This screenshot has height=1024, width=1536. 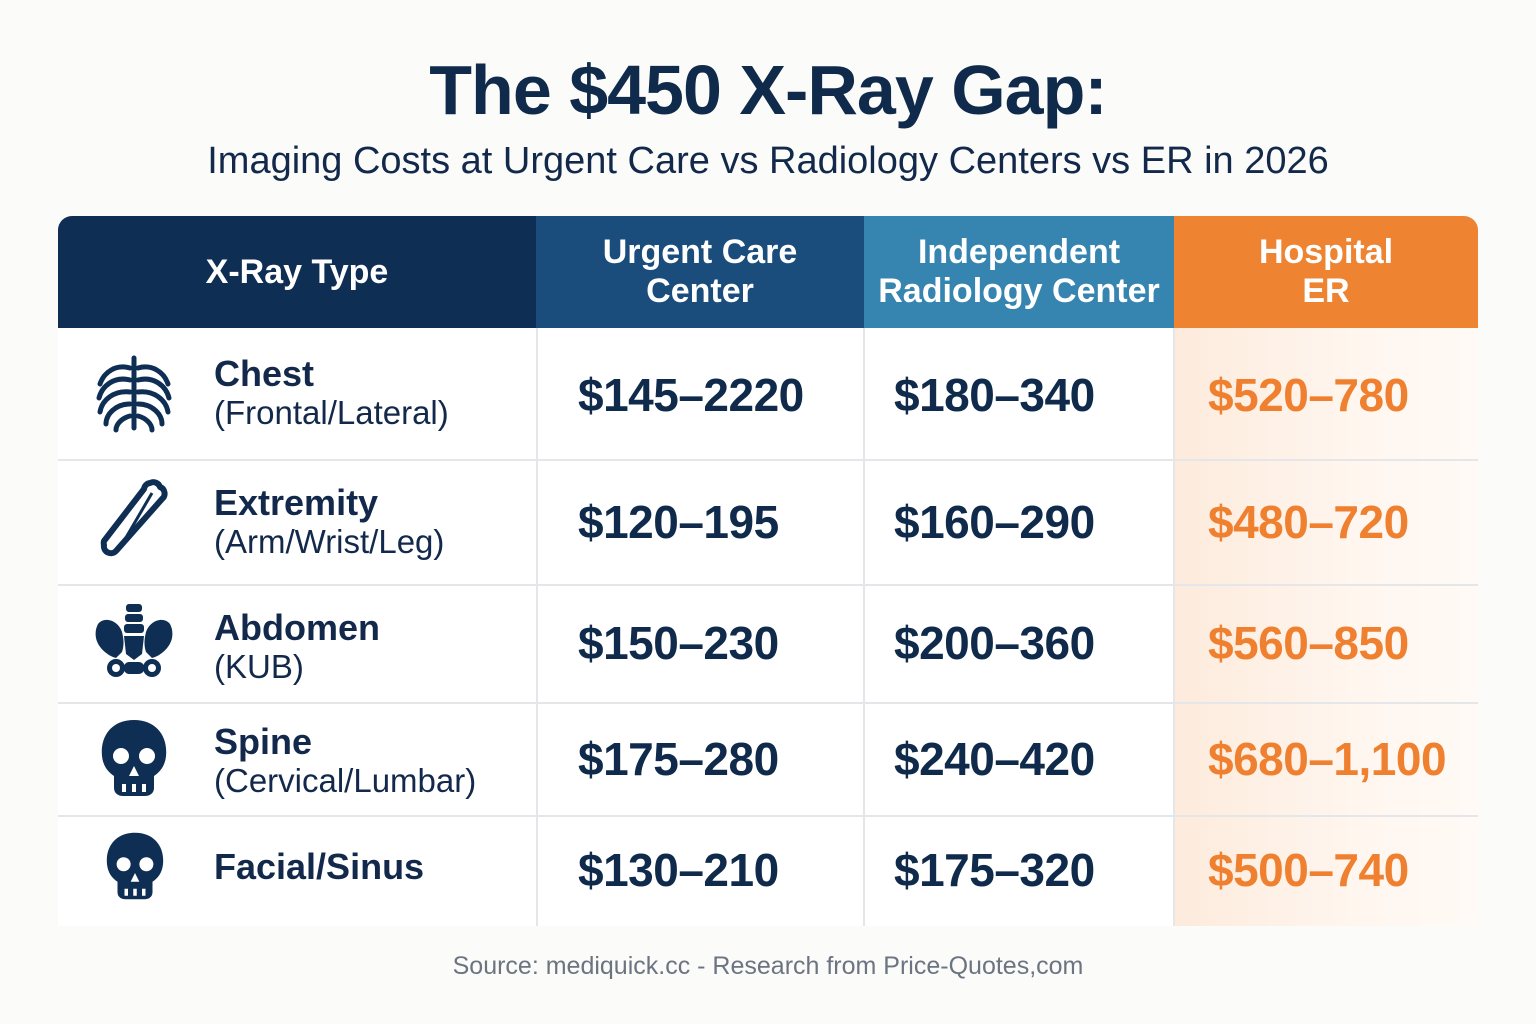 What do you see at coordinates (678, 870) in the screenshot?
I see `price-urgent-care: $130–210` at bounding box center [678, 870].